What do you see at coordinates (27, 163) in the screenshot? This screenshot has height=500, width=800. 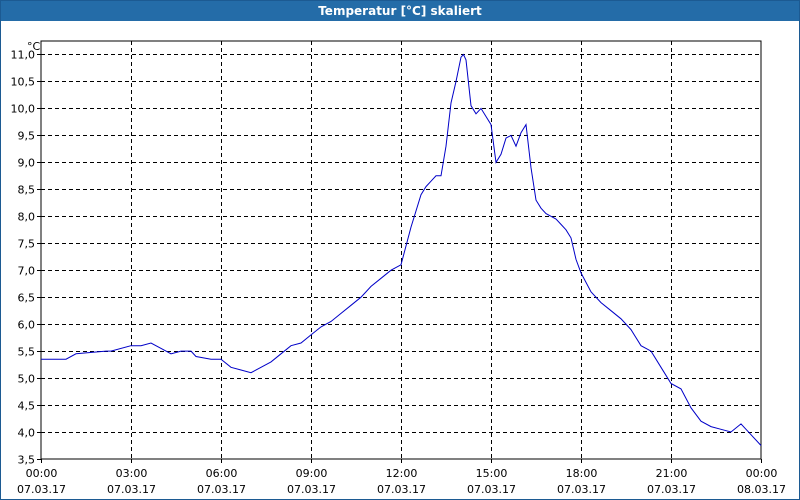 I see `y-tick-label: 9,0` at bounding box center [27, 163].